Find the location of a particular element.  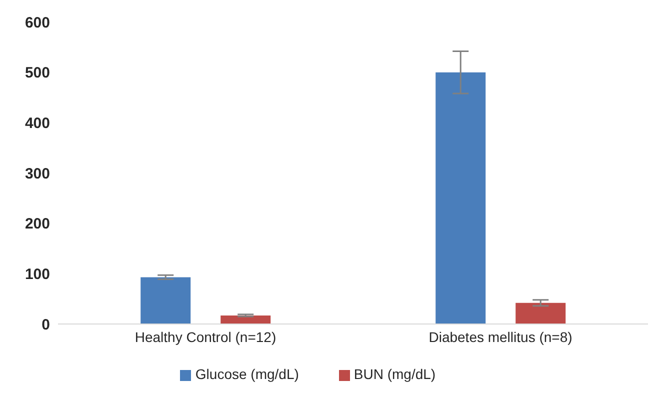

y-tick-label: 200 is located at coordinates (37, 224).